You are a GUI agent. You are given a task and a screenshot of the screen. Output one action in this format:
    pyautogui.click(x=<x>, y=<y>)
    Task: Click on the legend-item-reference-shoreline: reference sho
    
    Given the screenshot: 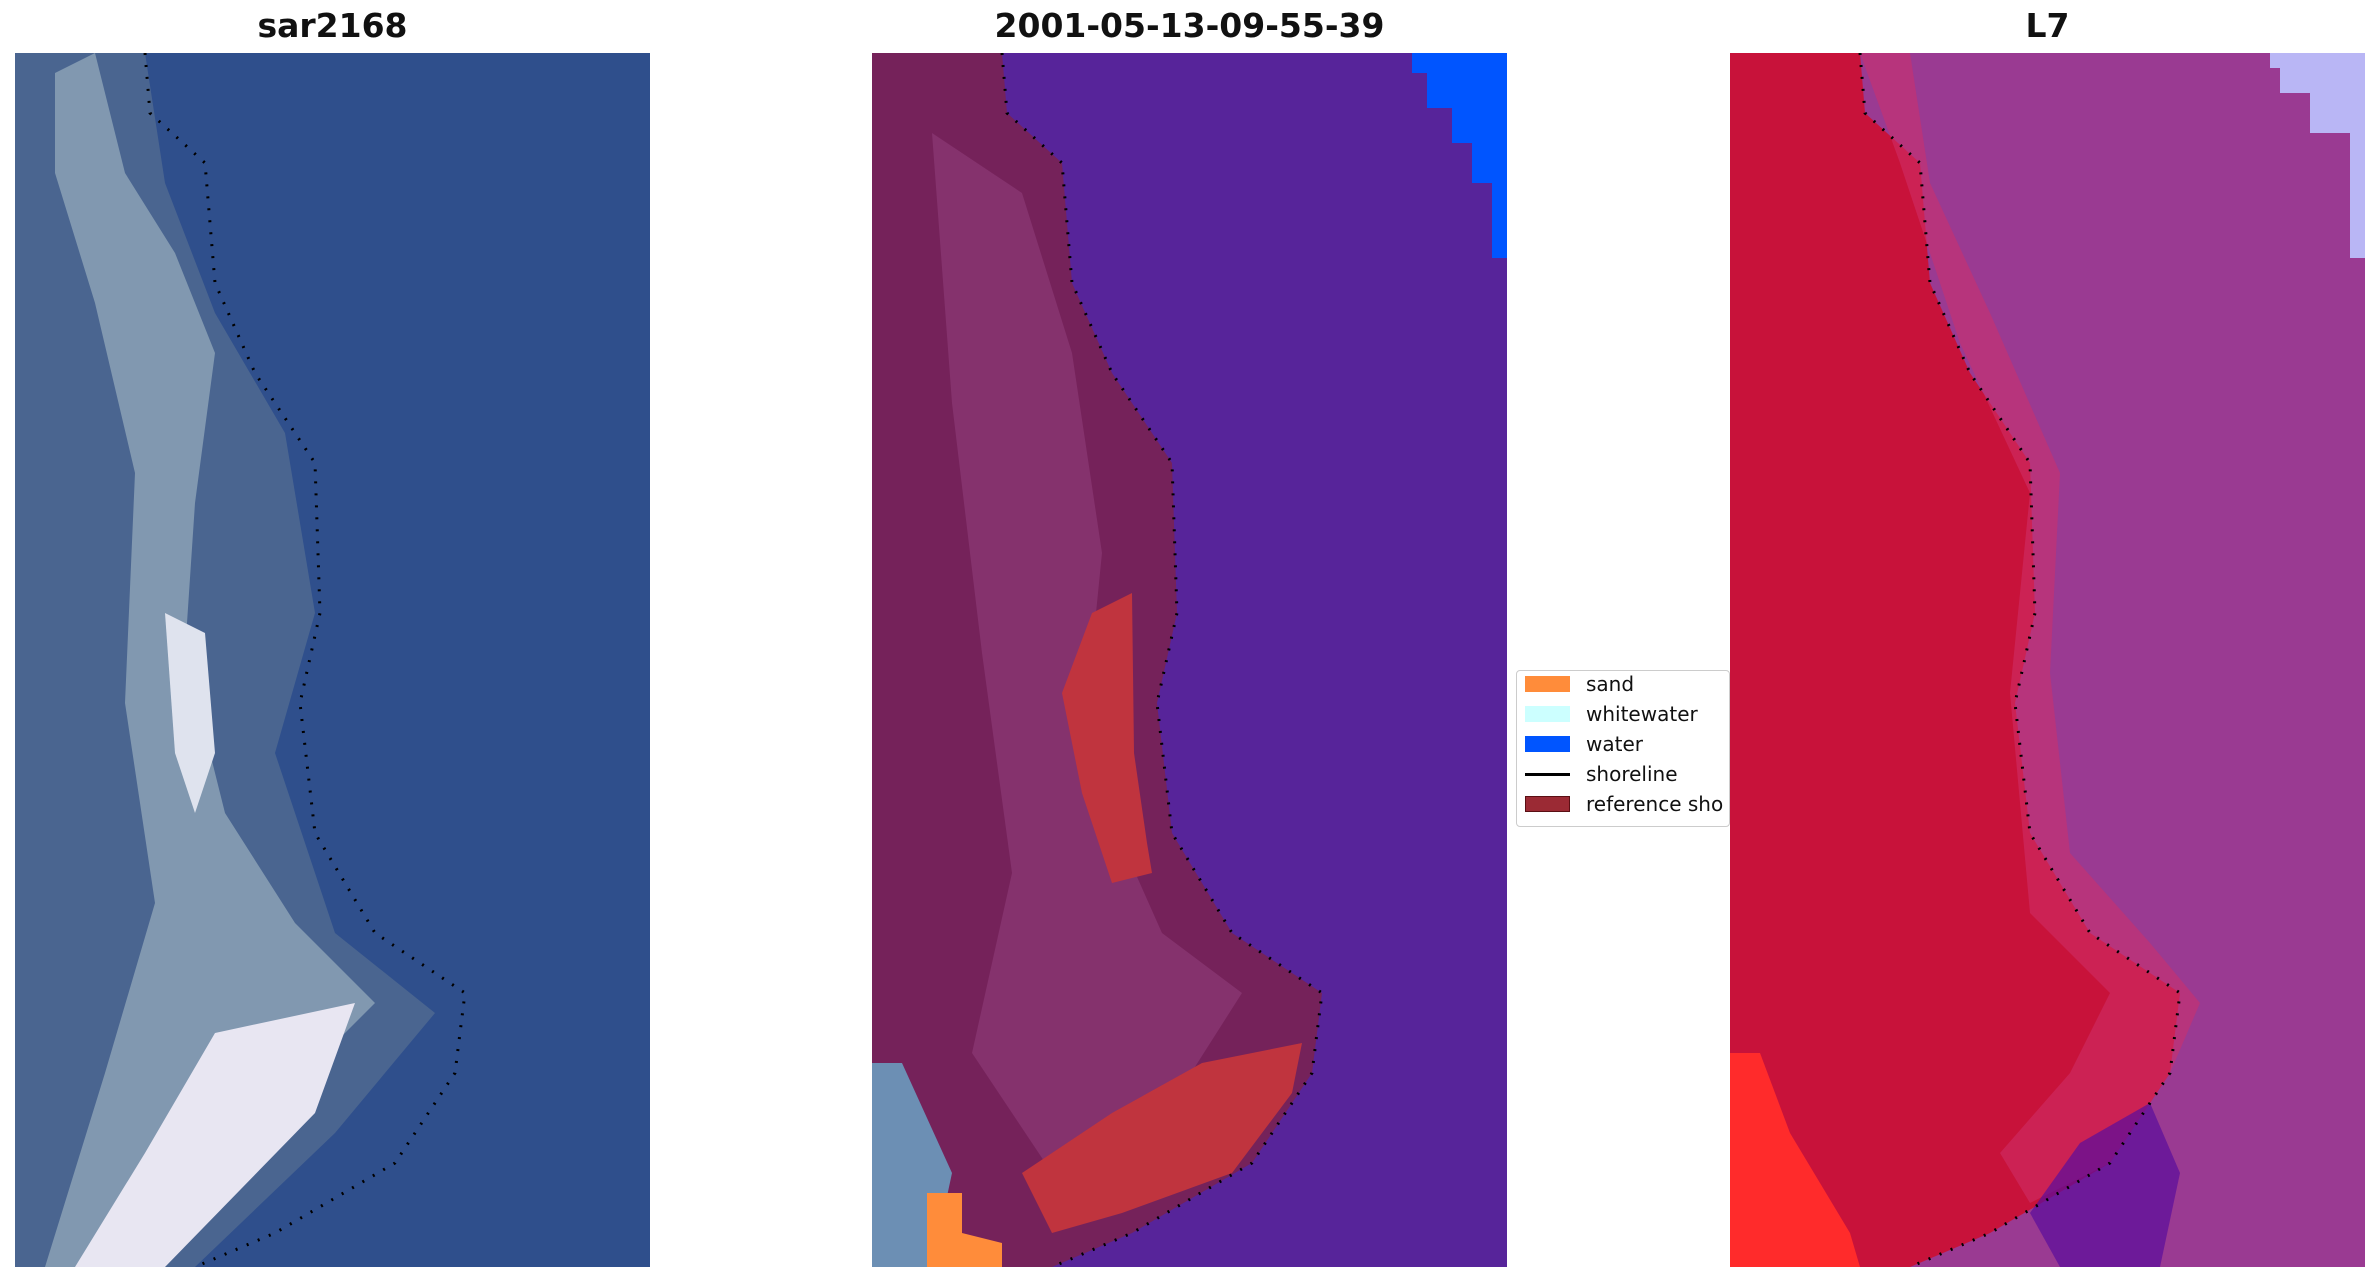 What is the action you would take?
    pyautogui.click(x=1624, y=804)
    